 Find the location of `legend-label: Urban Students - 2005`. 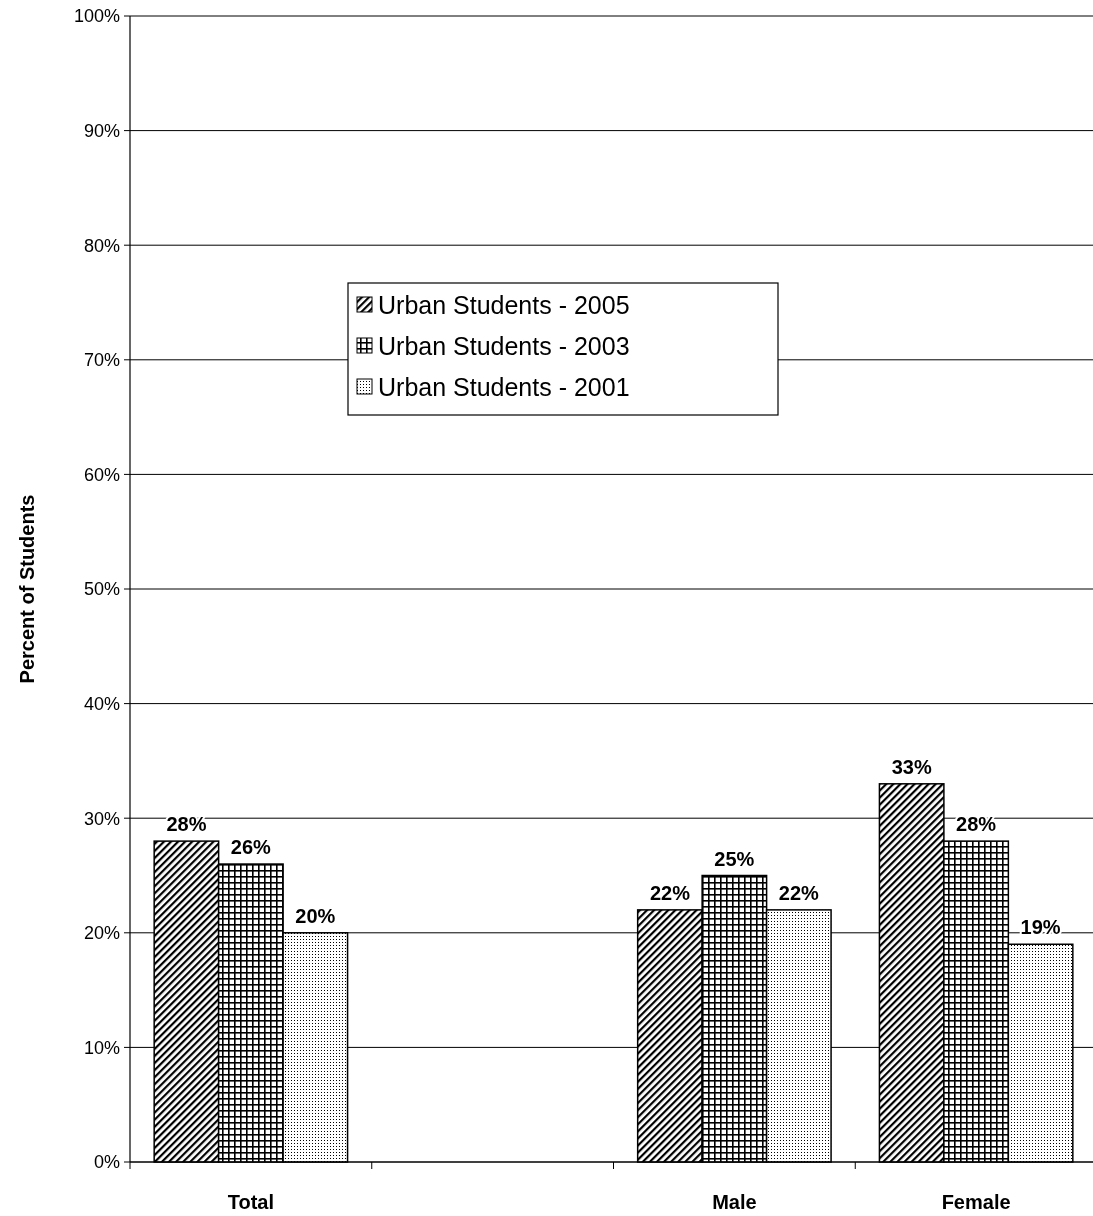

legend-label: Urban Students - 2005 is located at coordinates (504, 304).